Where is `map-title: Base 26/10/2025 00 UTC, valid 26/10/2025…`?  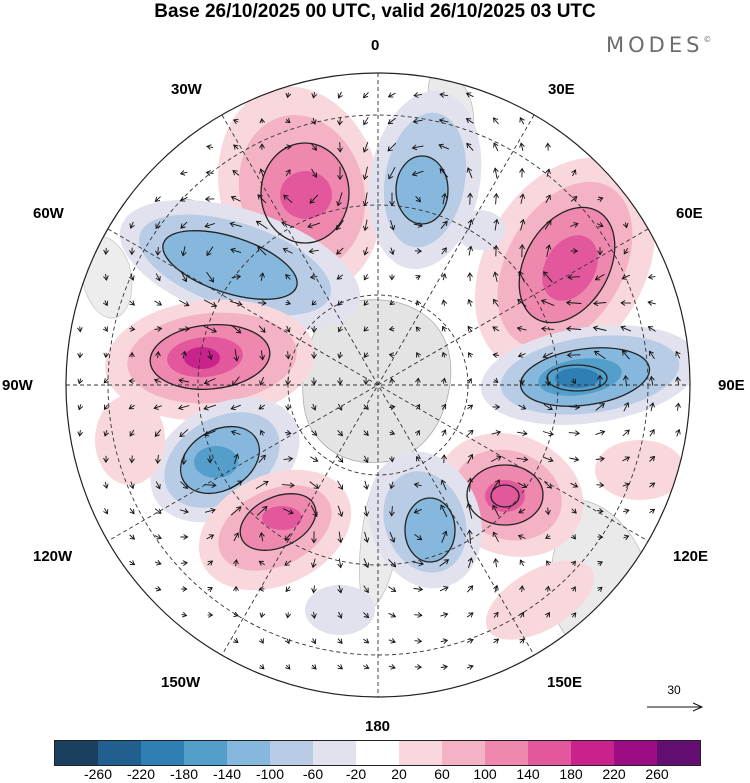 map-title: Base 26/10/2025 00 UTC, valid 26/10/2025… is located at coordinates (375, 11).